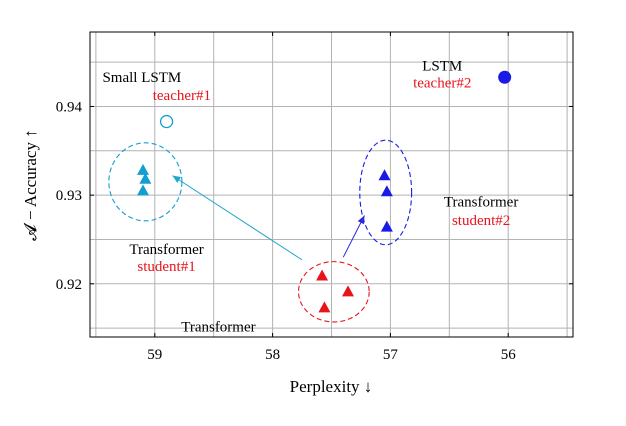 The height and width of the screenshot is (426, 626). Describe the element at coordinates (505, 77) in the screenshot. I see `point-circle-lstm_teacher2` at that location.